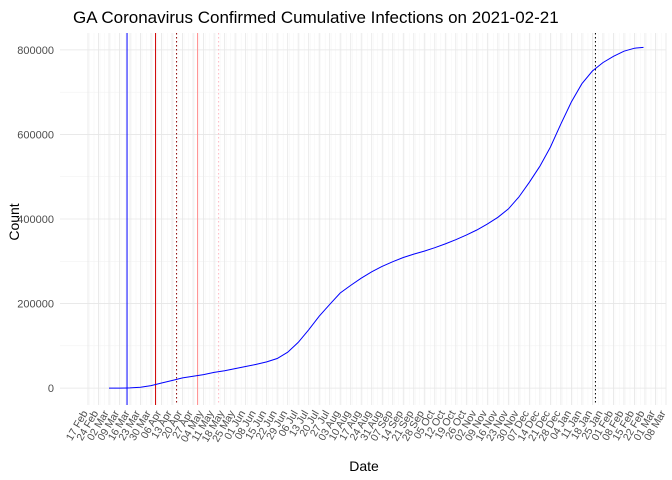 The width and height of the screenshot is (672, 480). Describe the element at coordinates (35, 51) in the screenshot. I see `y-tick-label: 800000` at that location.